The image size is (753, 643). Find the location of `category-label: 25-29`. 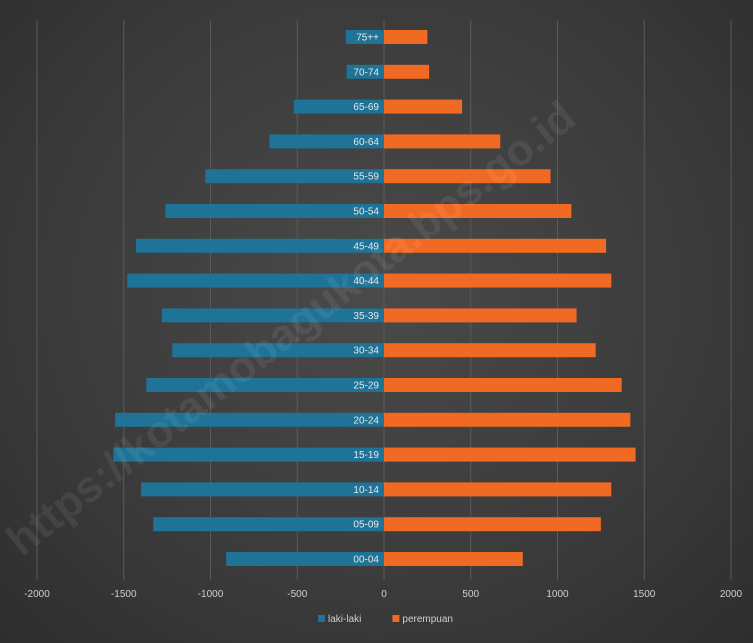

category-label: 25-29 is located at coordinates (366, 386).